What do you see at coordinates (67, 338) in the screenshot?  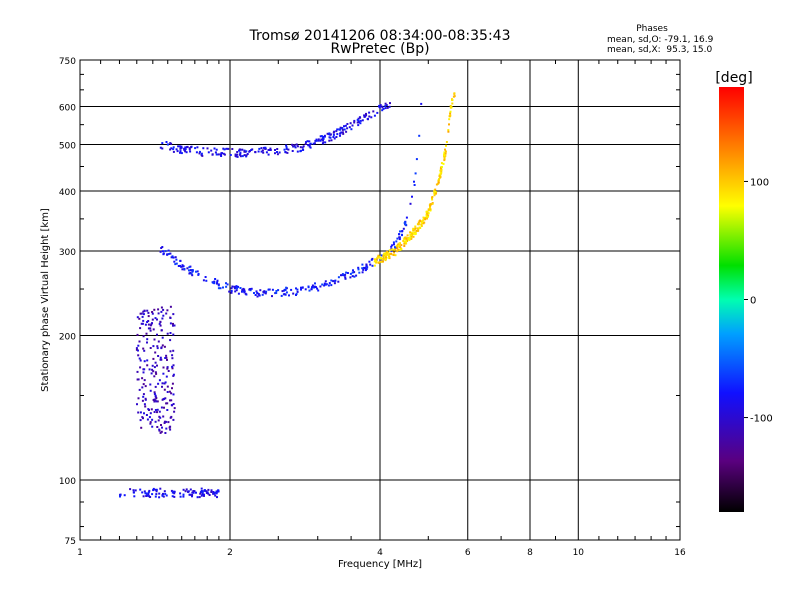 I see `y-tick-label: 200` at bounding box center [67, 338].